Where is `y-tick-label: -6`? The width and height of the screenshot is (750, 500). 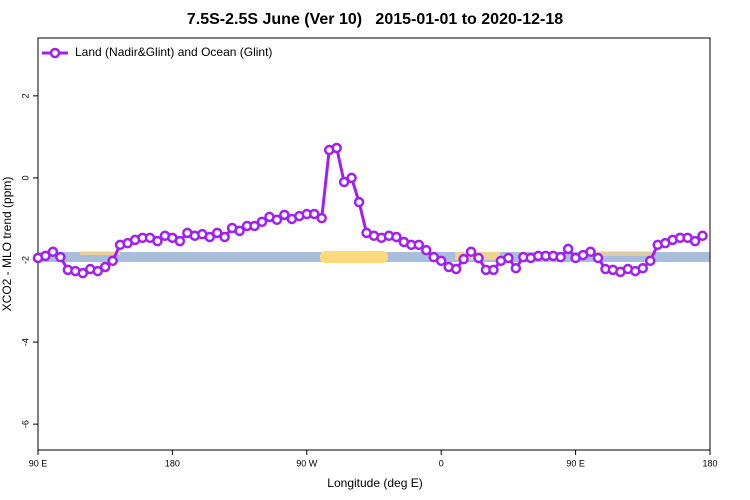 y-tick-label: -6 is located at coordinates (25, 424).